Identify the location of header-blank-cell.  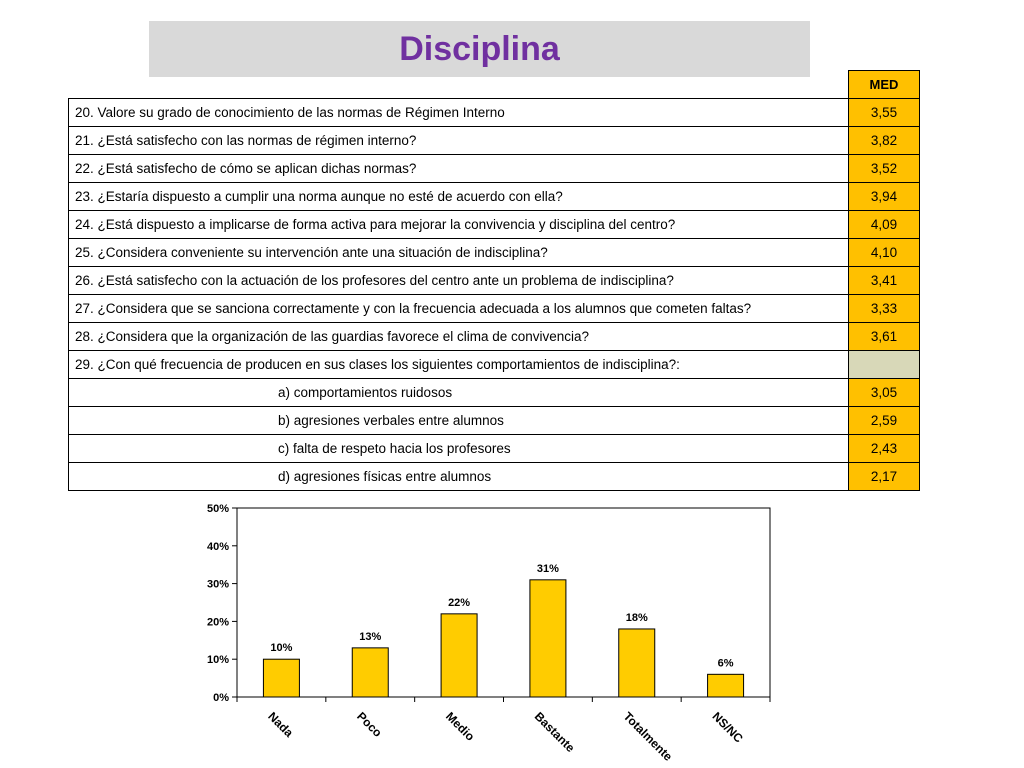
(458, 84).